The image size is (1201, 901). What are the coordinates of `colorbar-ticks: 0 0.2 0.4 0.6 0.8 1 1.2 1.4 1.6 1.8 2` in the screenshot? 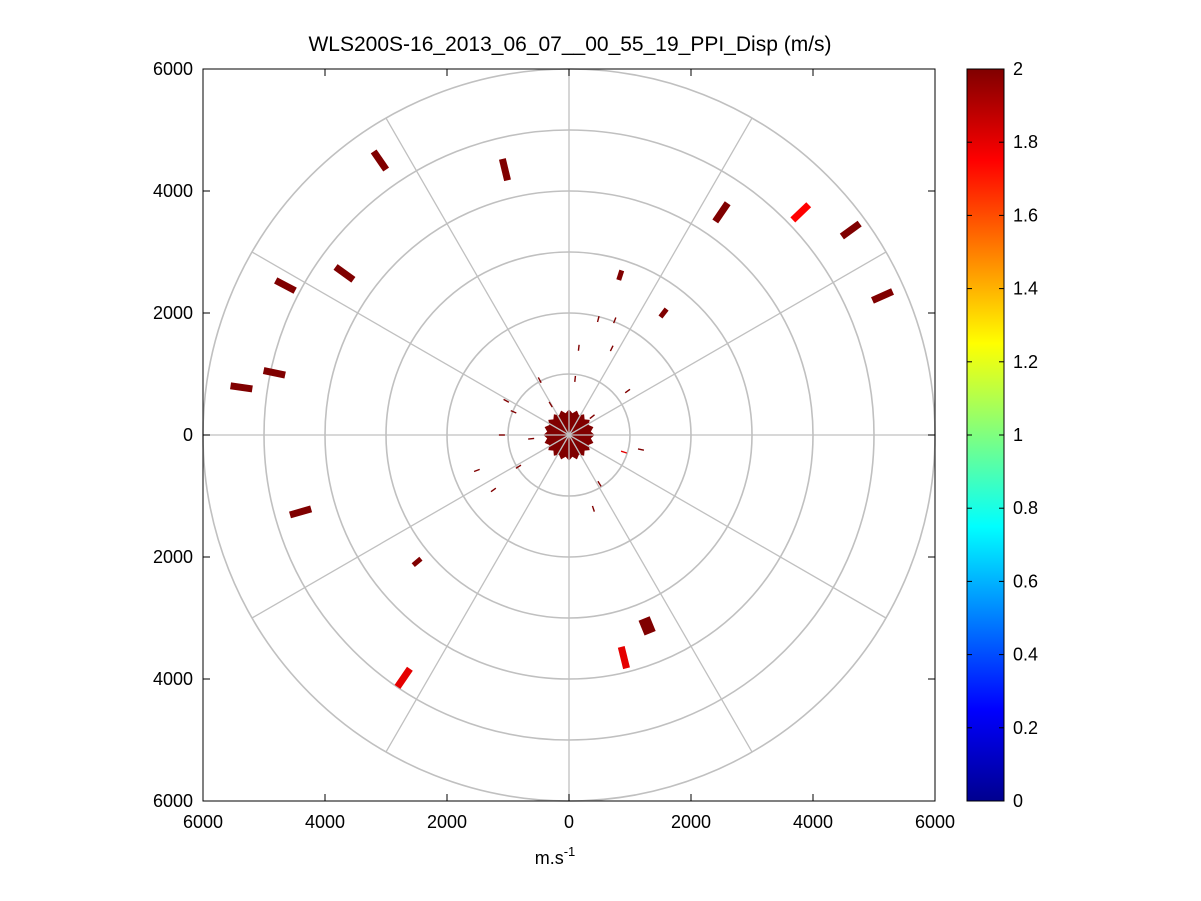 It's located at (1002, 435).